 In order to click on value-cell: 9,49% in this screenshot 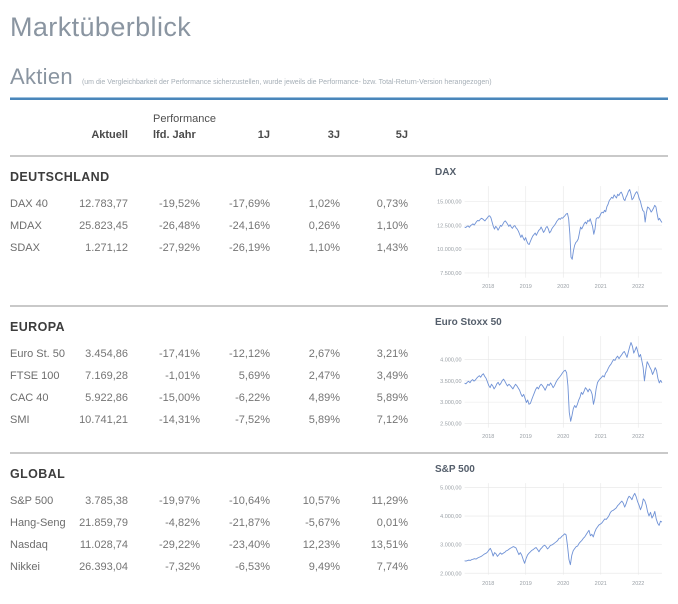, I will do `click(324, 567)`.